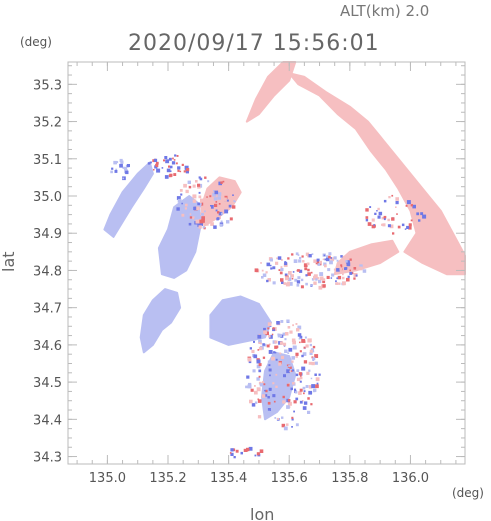 This screenshot has width=491, height=521. What do you see at coordinates (47, 309) in the screenshot?
I see `y-tick-label: 34.7` at bounding box center [47, 309].